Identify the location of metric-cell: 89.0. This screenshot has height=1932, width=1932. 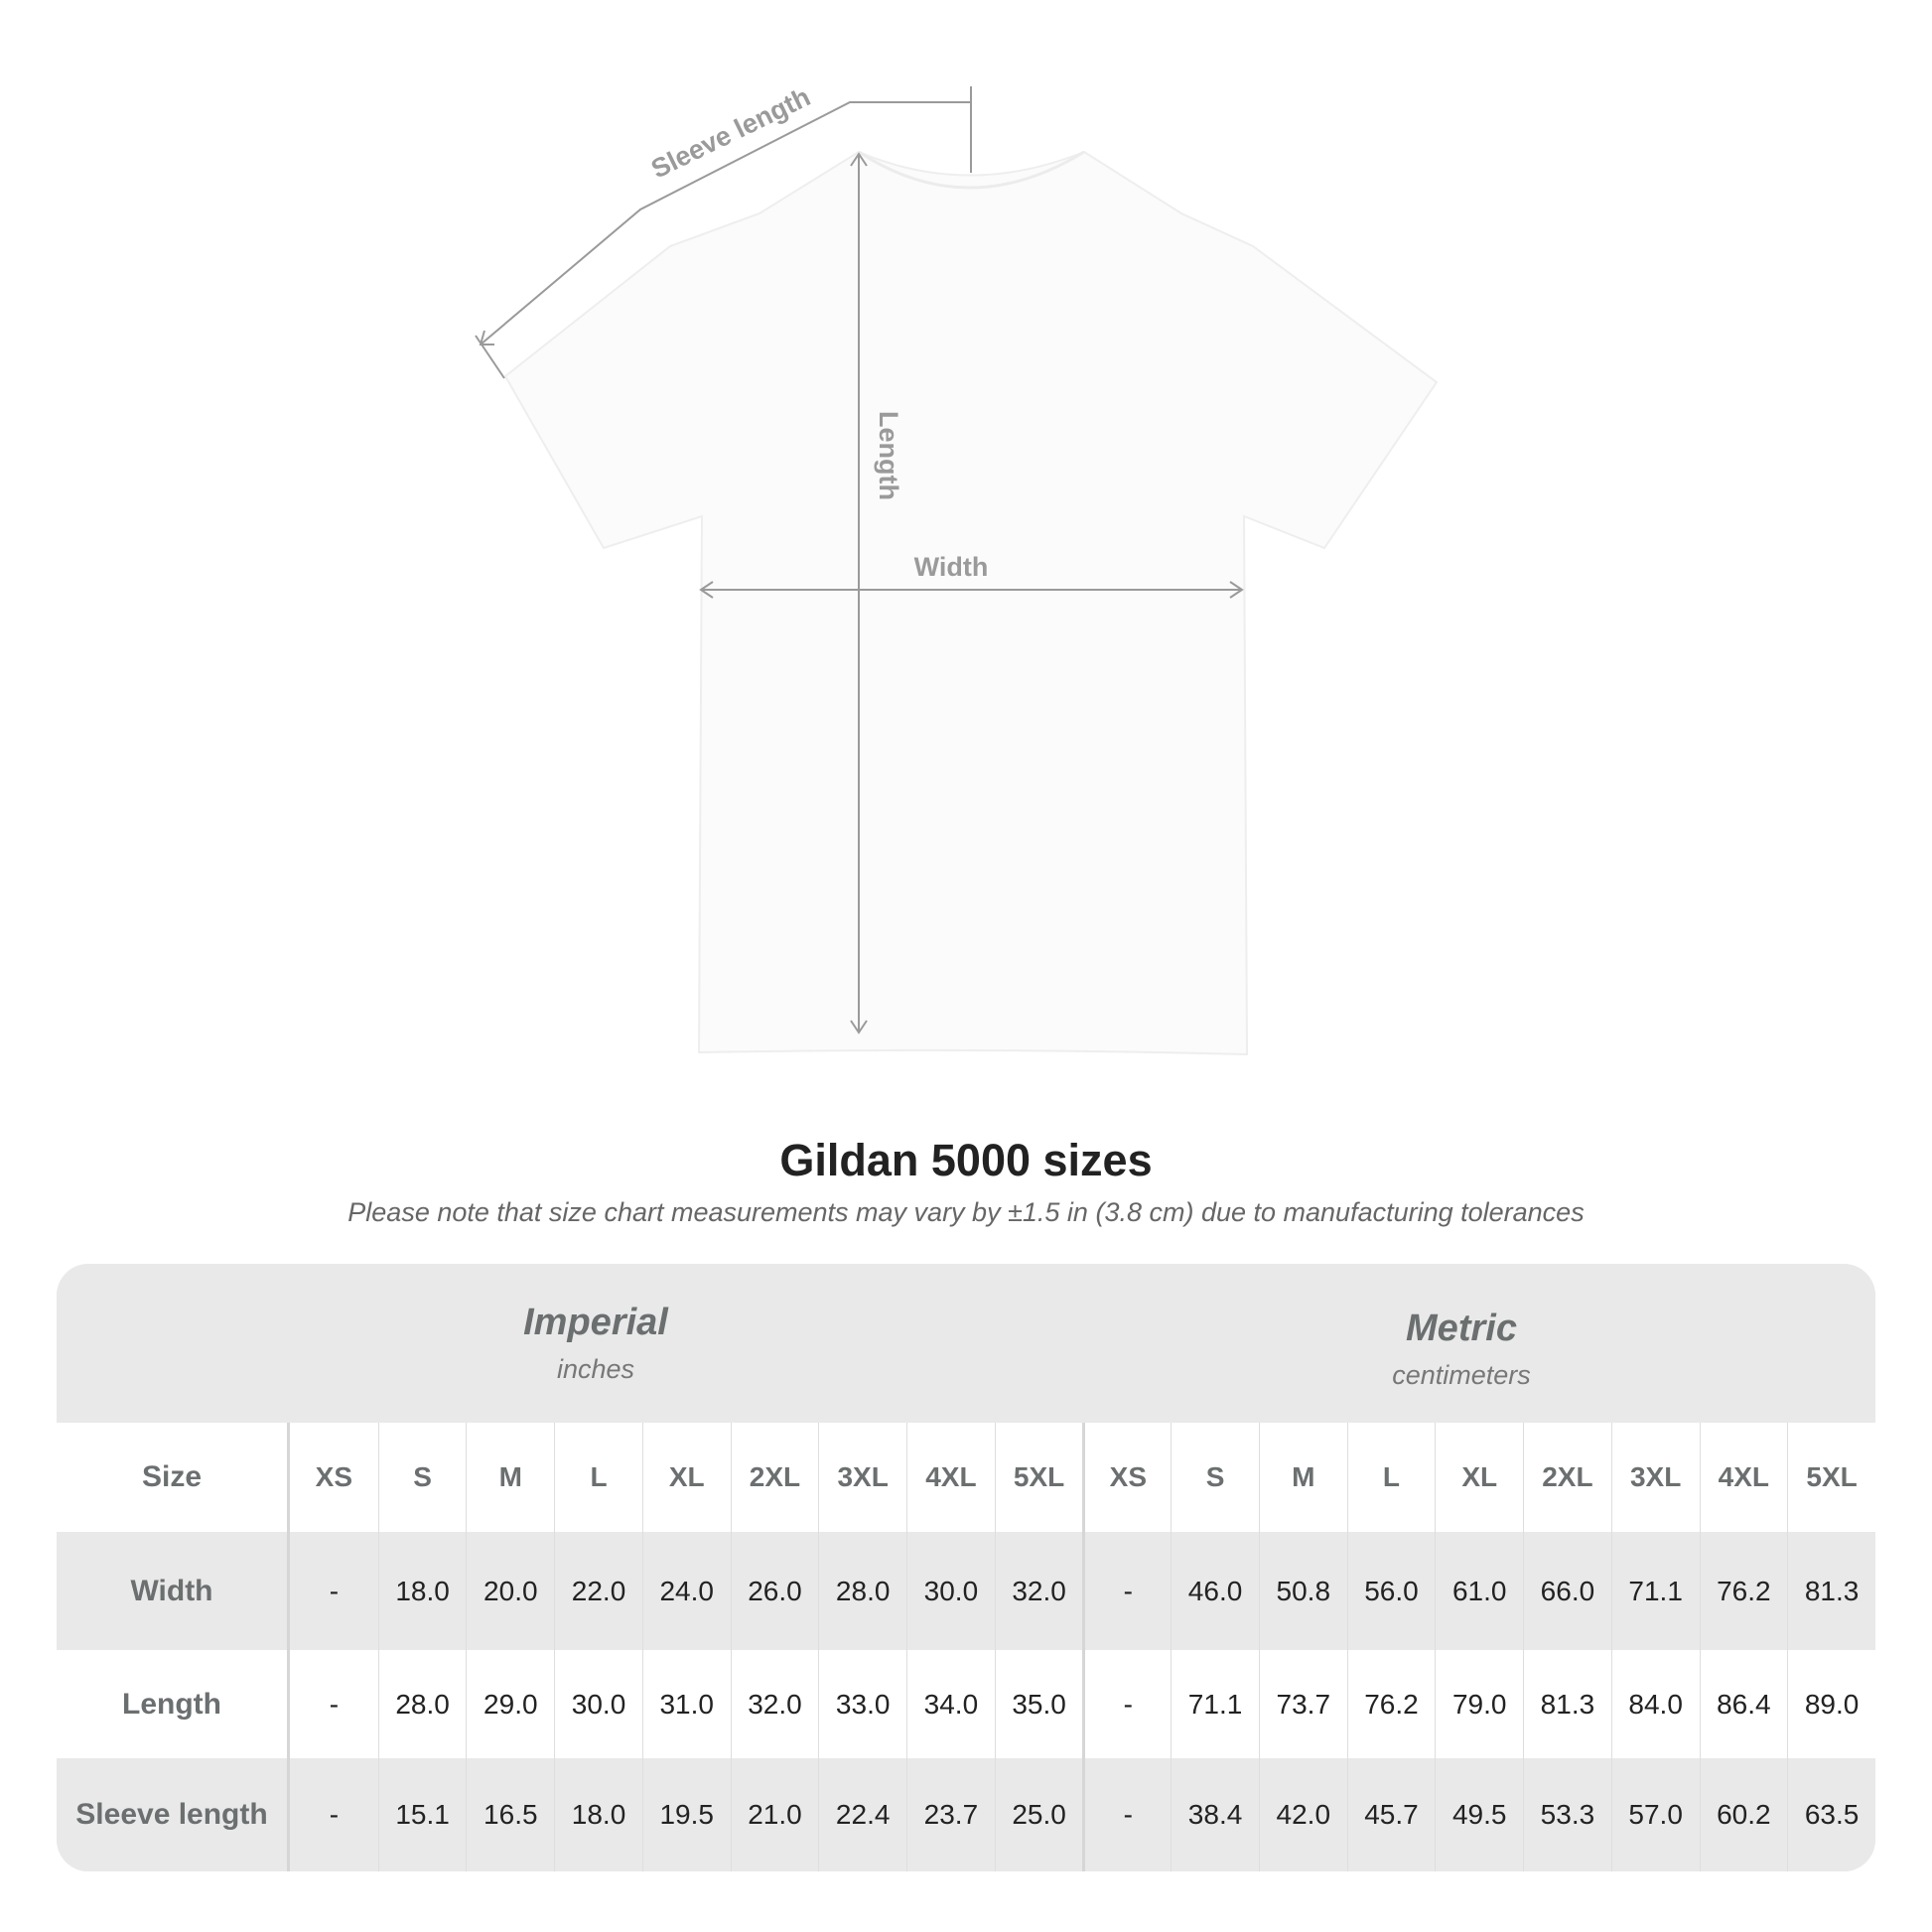
(1831, 1704).